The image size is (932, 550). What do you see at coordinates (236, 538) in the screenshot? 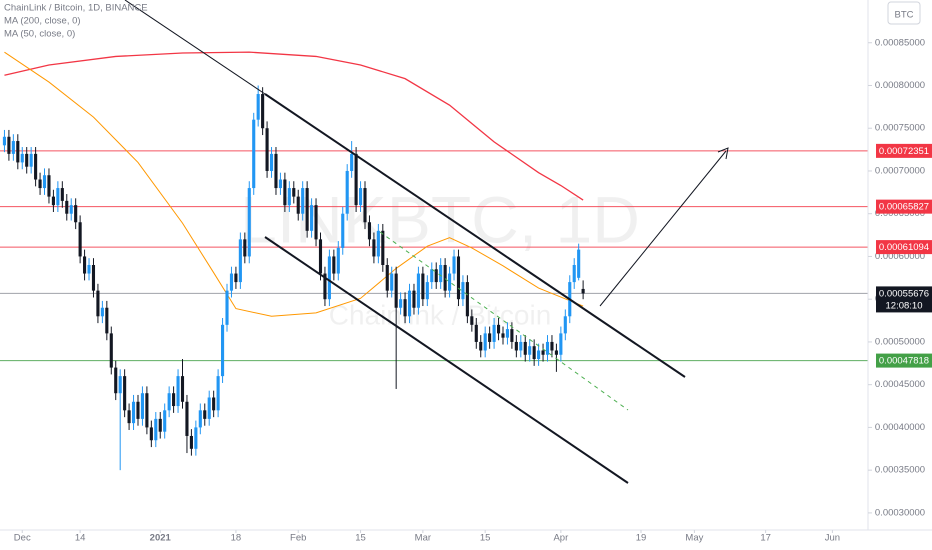
I see `x-tick-label: 18` at bounding box center [236, 538].